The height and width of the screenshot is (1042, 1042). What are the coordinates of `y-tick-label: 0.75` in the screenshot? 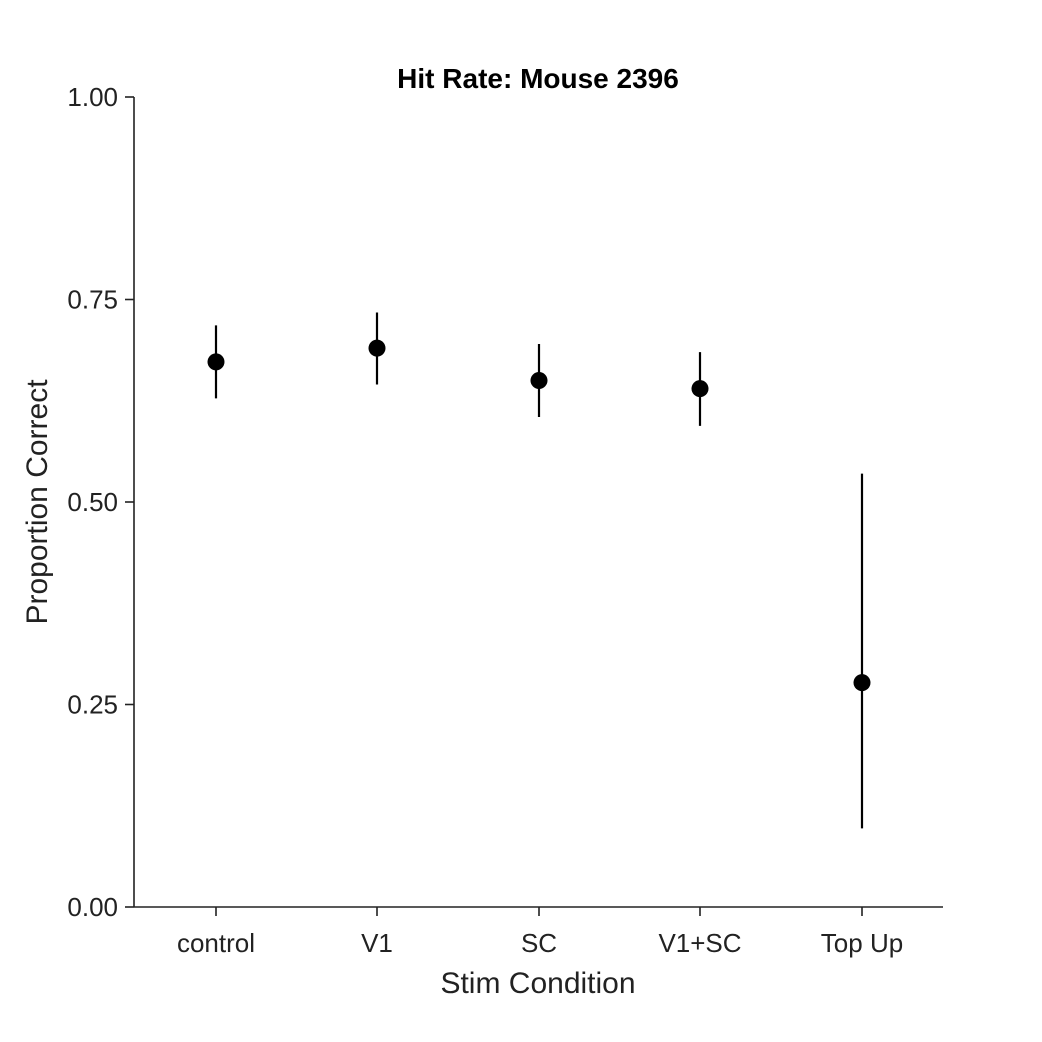 It's located at (92, 300).